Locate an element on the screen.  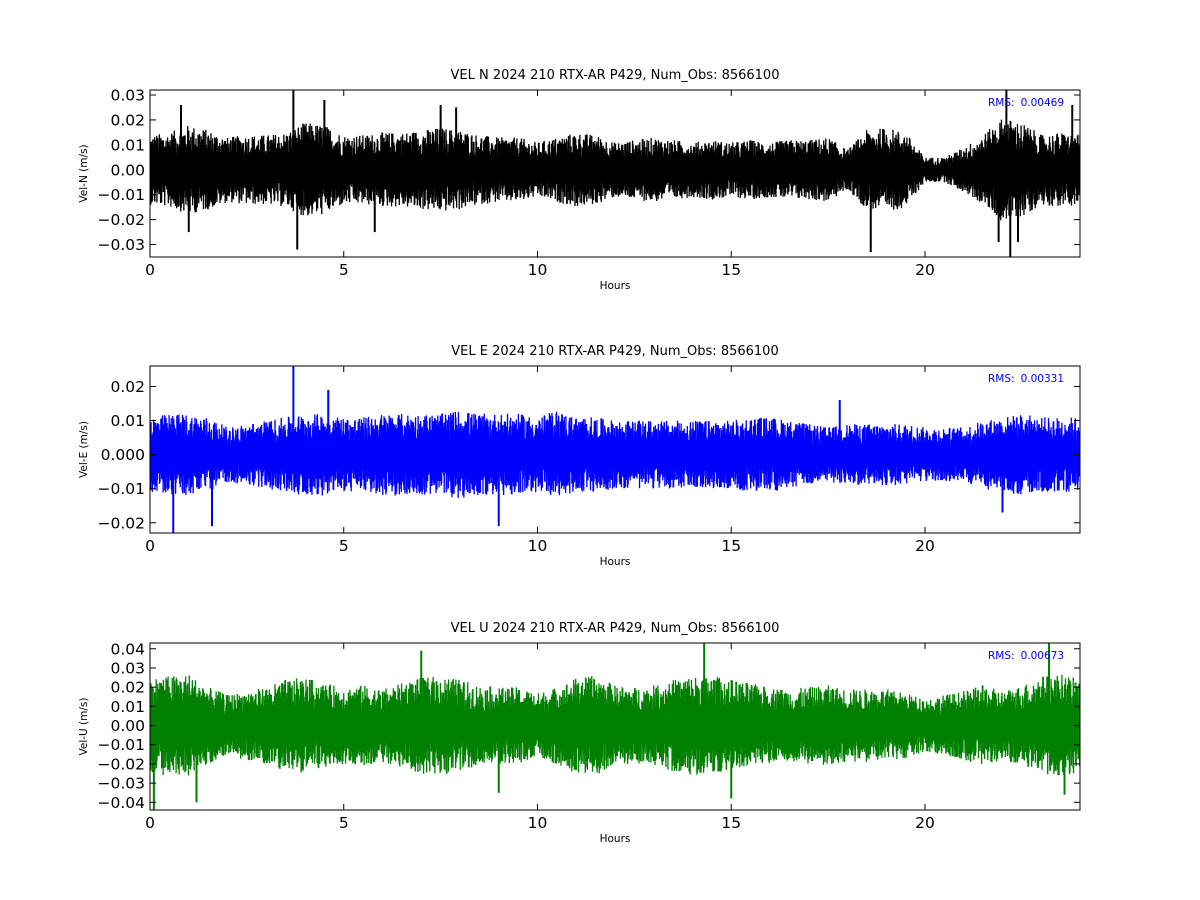
y-axis-label: Vel-E (m/s) is located at coordinates (84, 449).